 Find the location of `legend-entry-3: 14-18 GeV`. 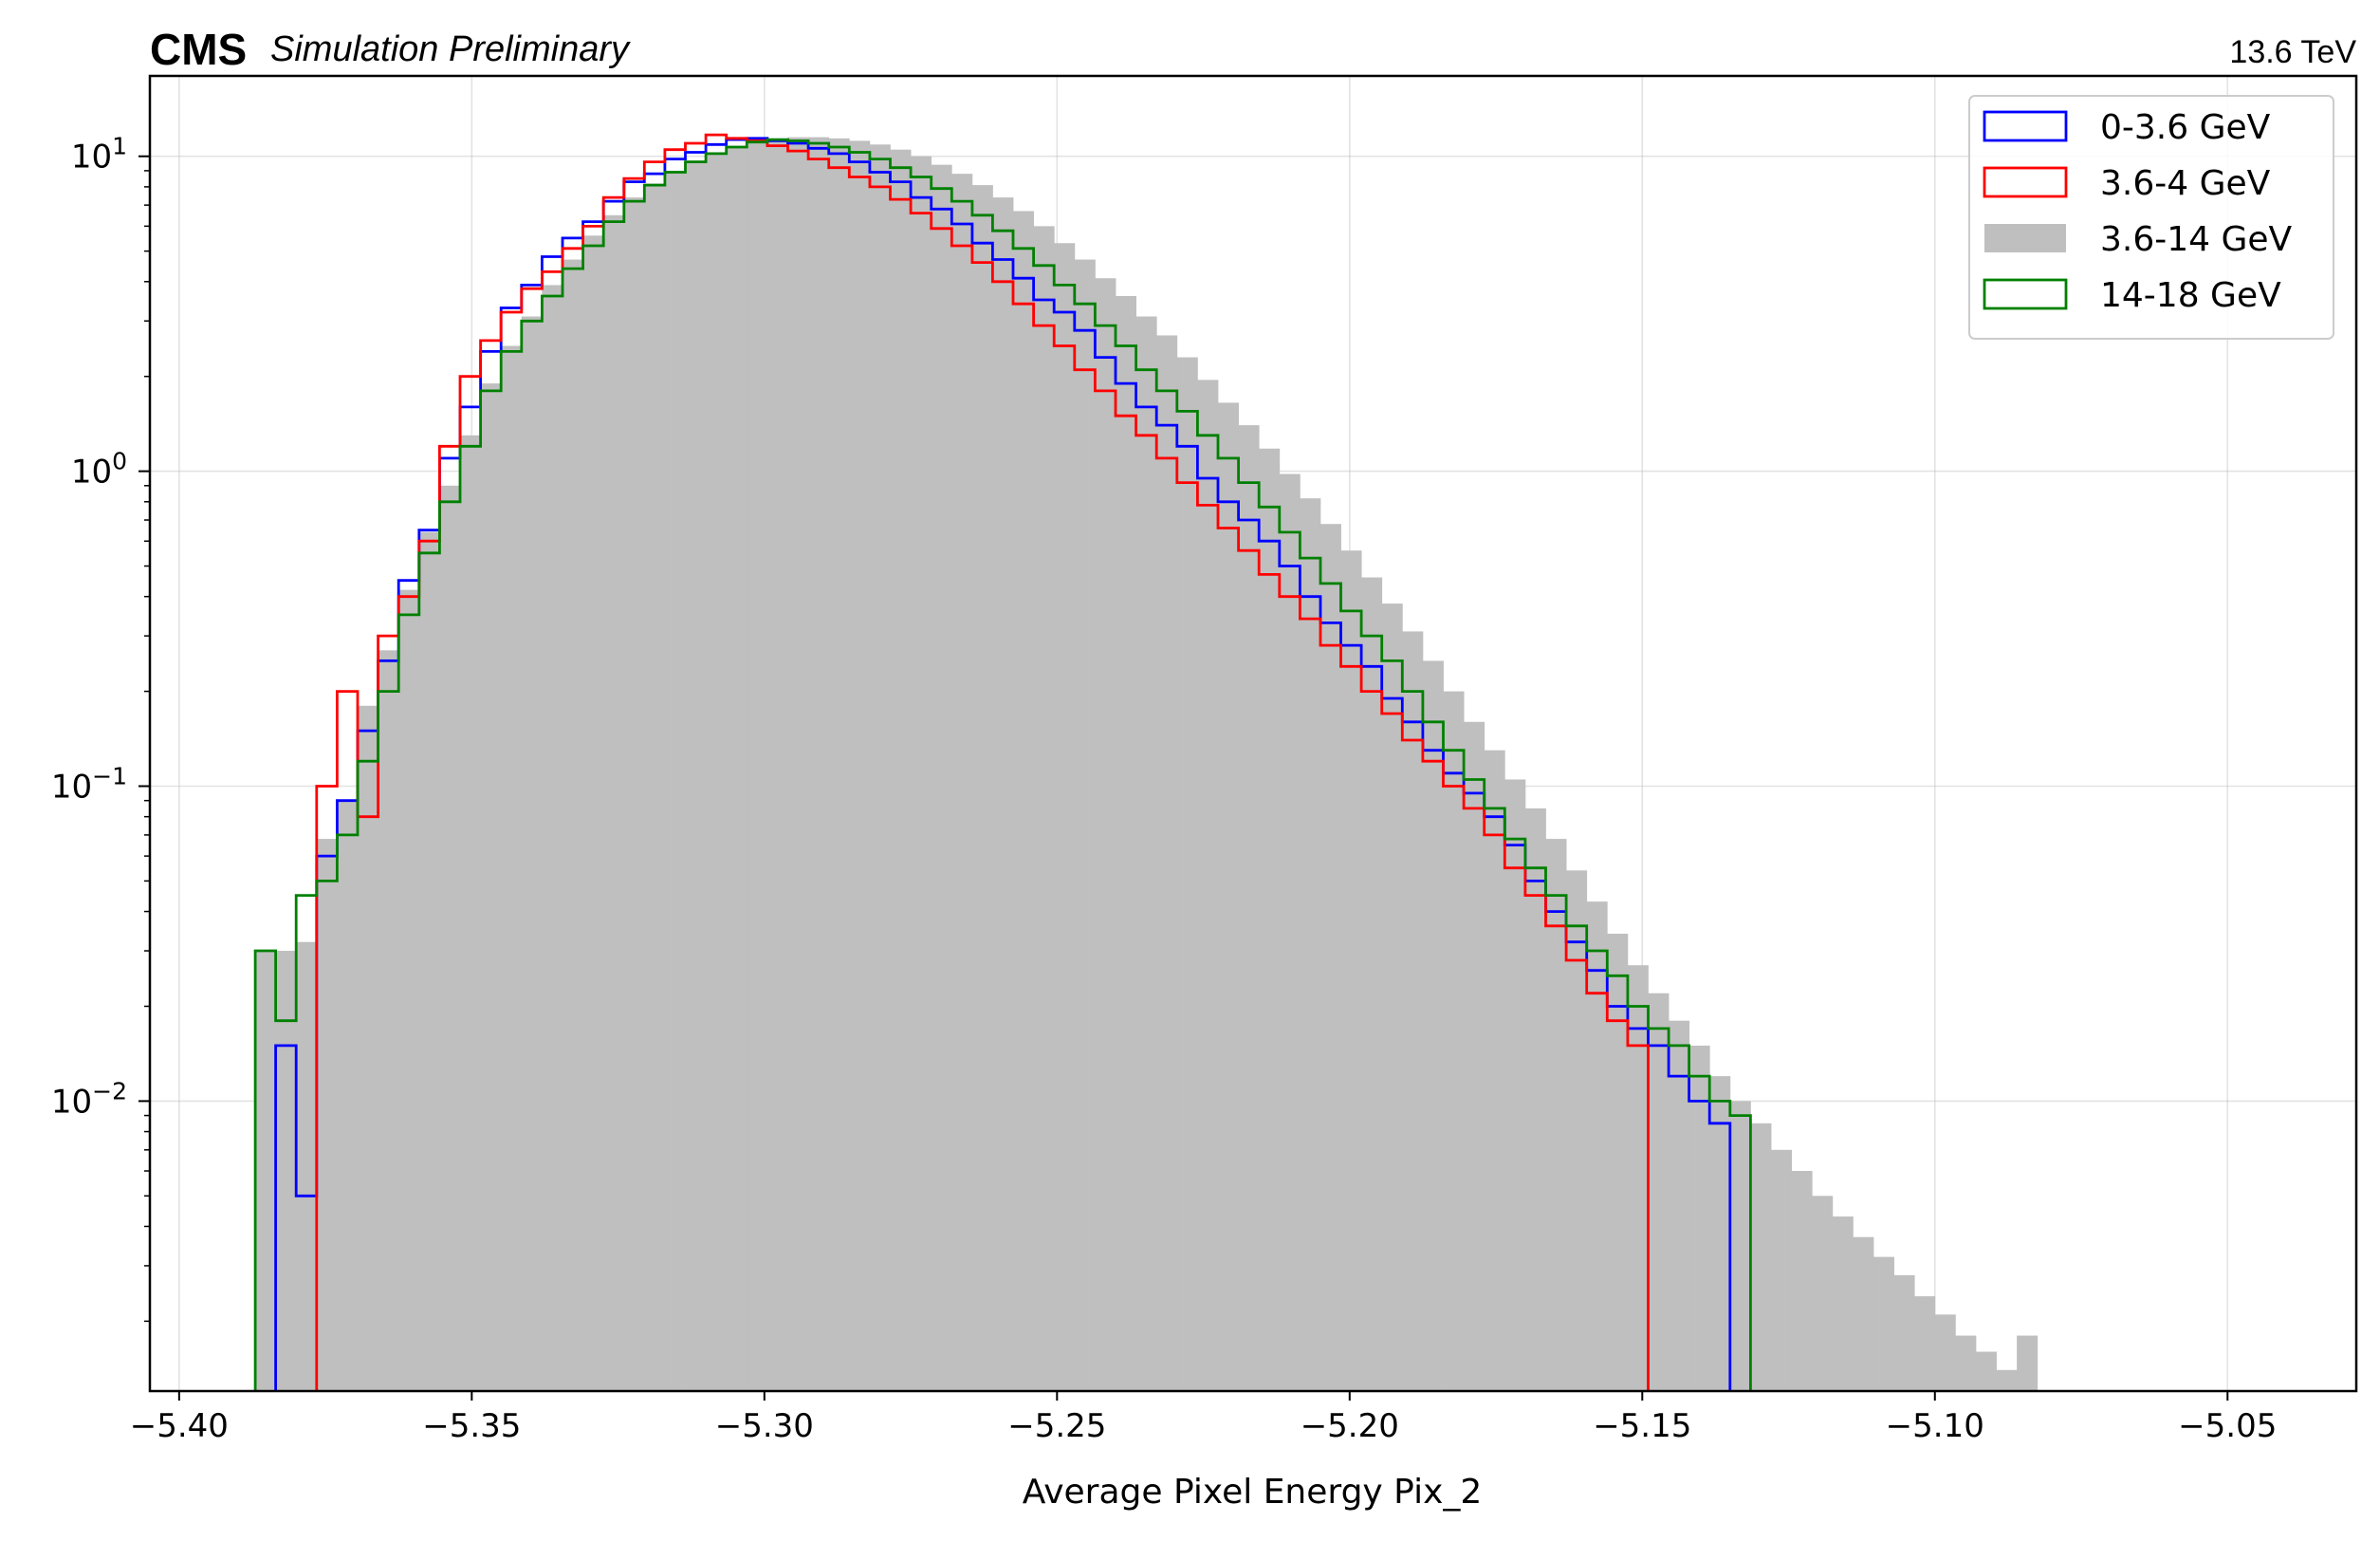

legend-entry-3: 14-18 GeV is located at coordinates (2132, 295).